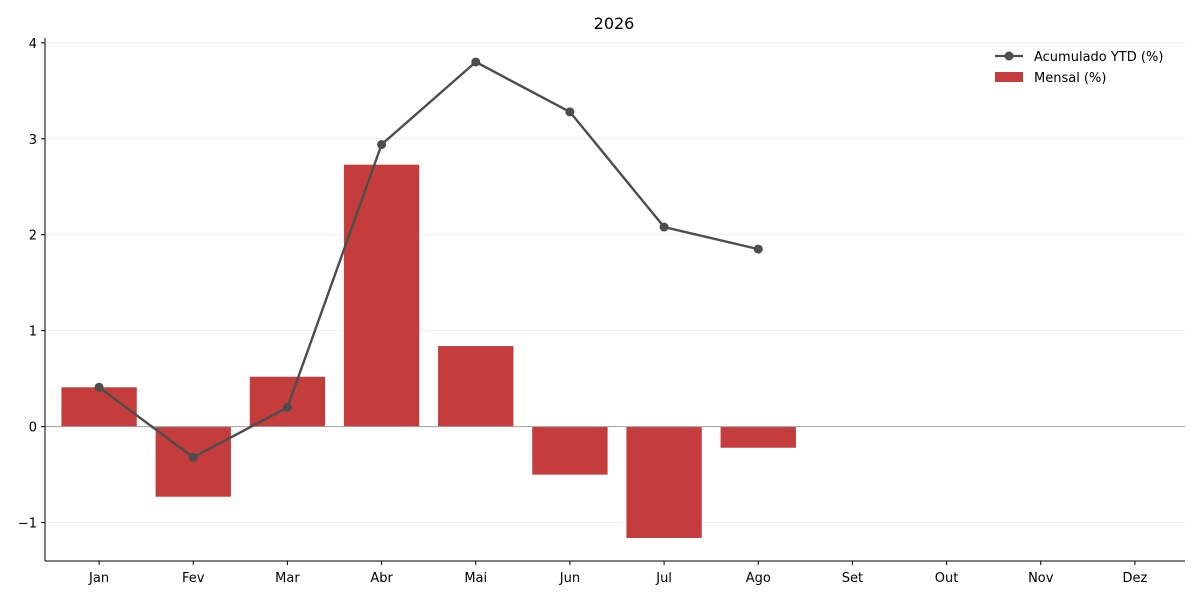 This screenshot has height=600, width=1200. What do you see at coordinates (664, 227) in the screenshot?
I see `ytd-point-jul` at bounding box center [664, 227].